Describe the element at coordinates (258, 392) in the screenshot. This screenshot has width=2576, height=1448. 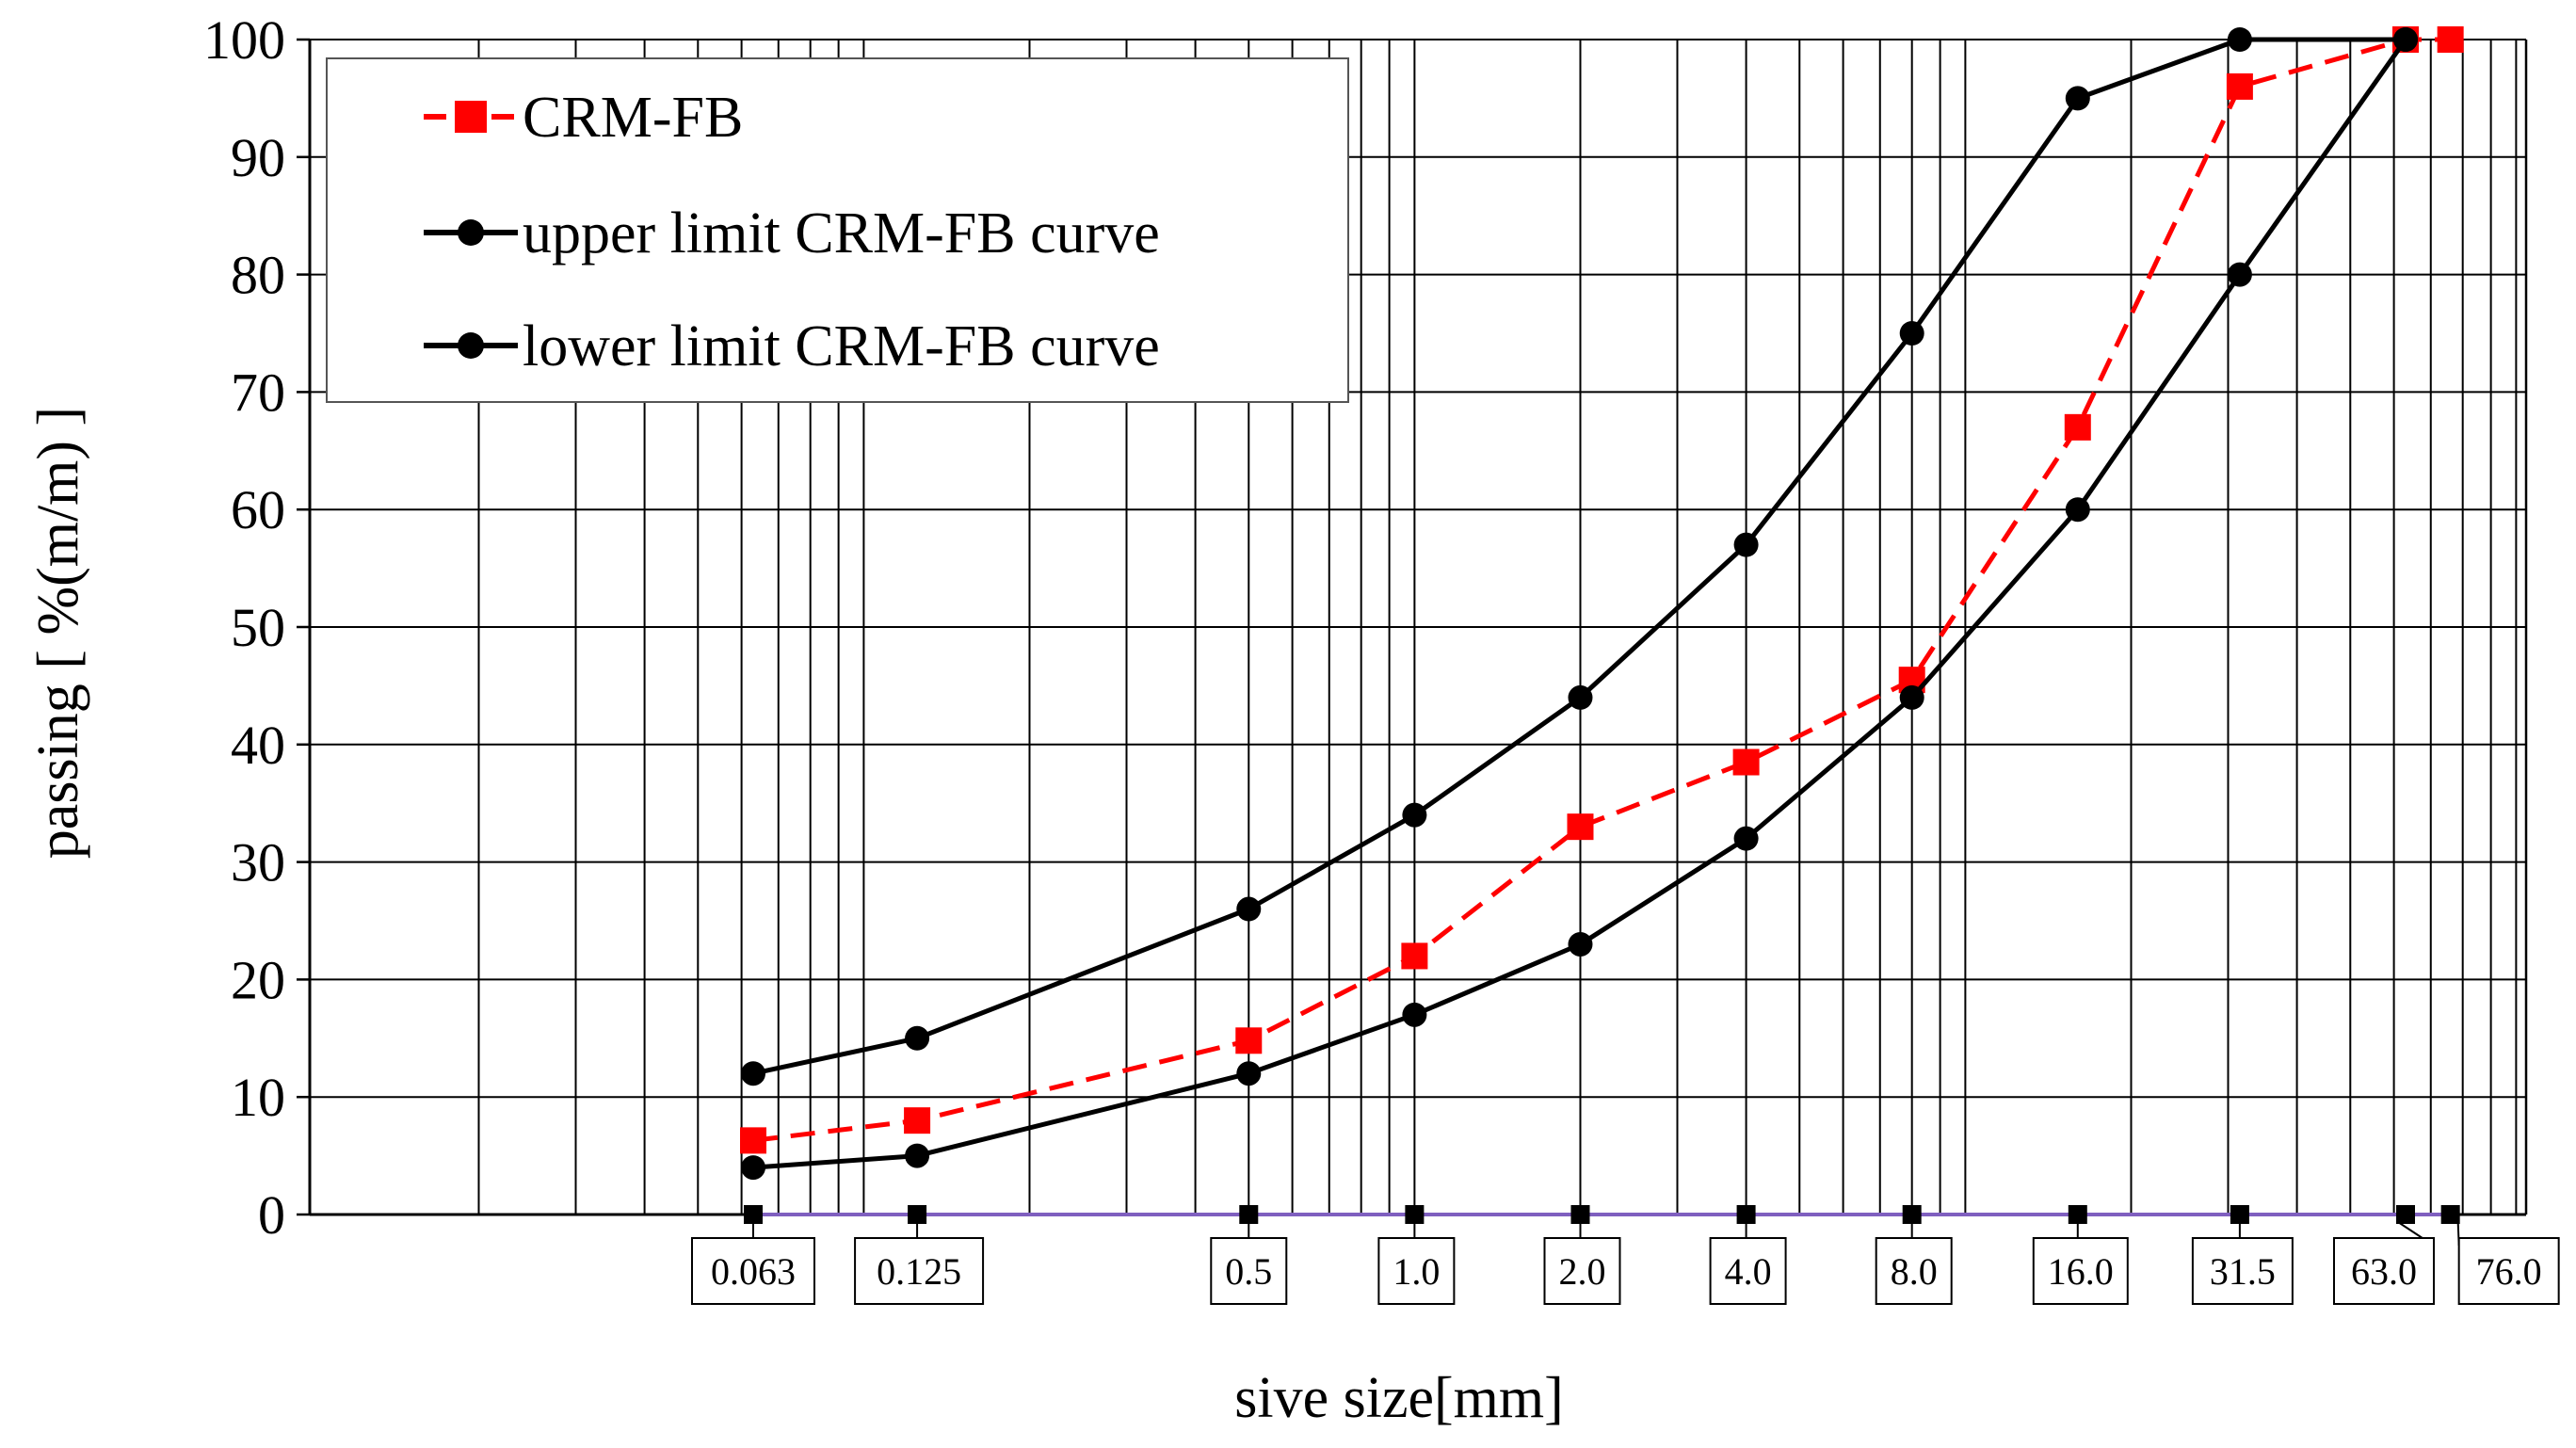
I see `y-tick-label: 70` at that location.